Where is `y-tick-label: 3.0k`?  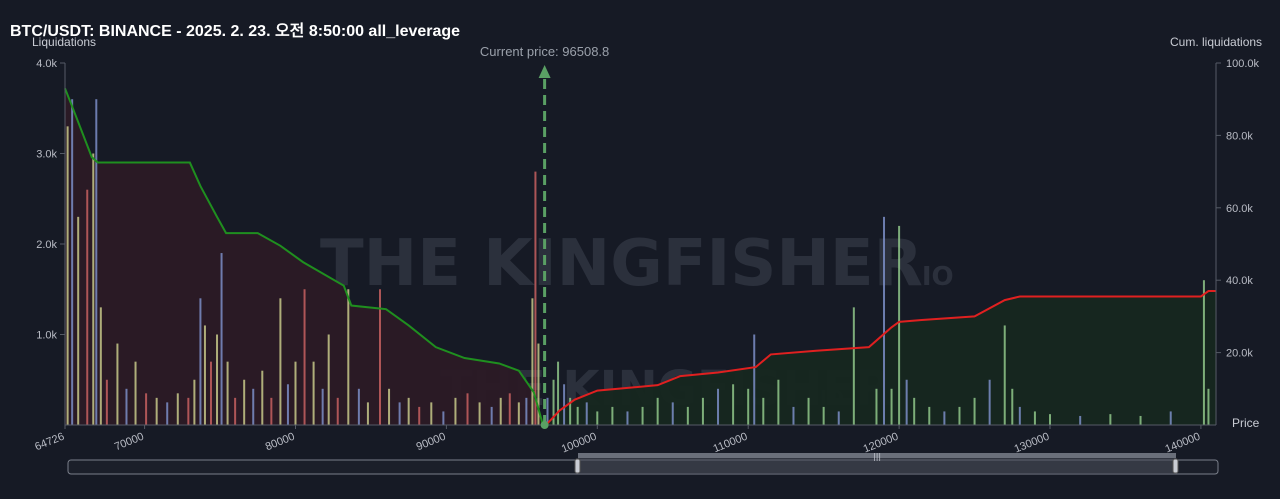
y-tick-label: 3.0k is located at coordinates (46, 155).